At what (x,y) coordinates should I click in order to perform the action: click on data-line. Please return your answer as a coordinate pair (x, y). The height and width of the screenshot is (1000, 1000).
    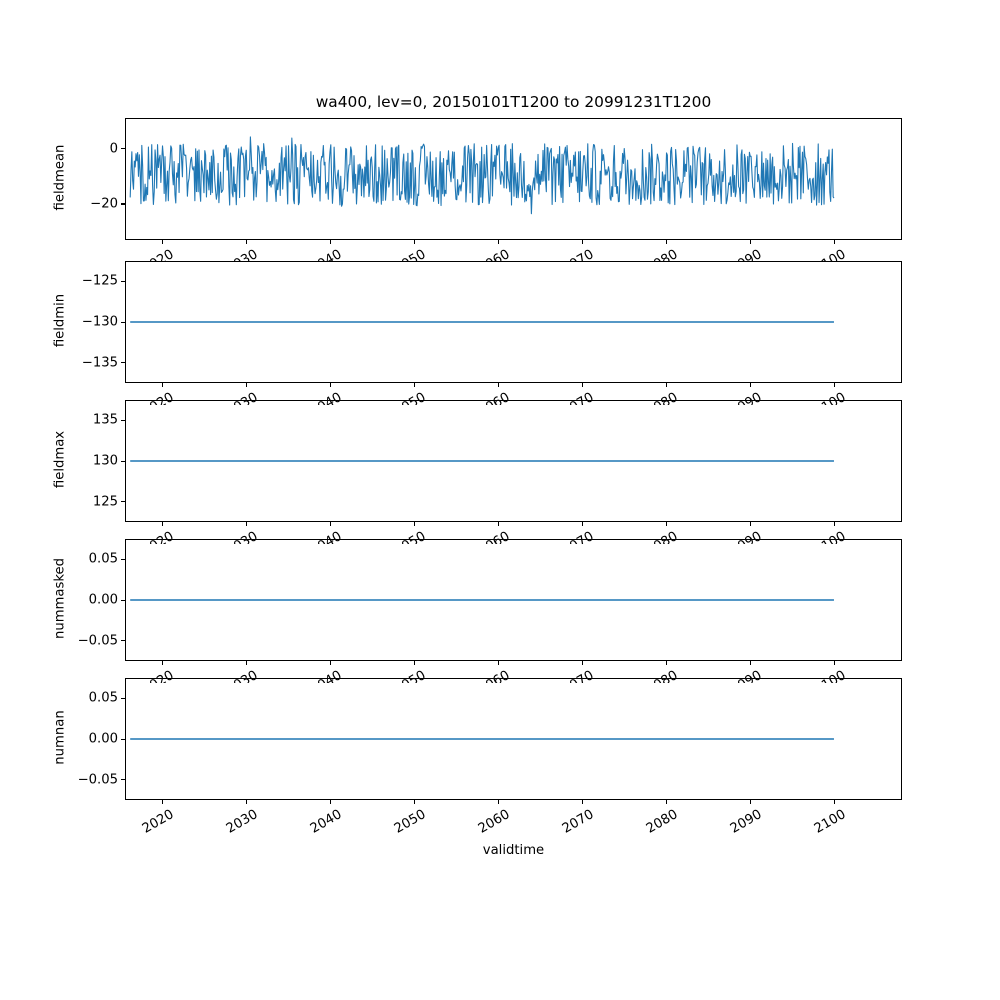
    Looking at the image, I should click on (482, 175).